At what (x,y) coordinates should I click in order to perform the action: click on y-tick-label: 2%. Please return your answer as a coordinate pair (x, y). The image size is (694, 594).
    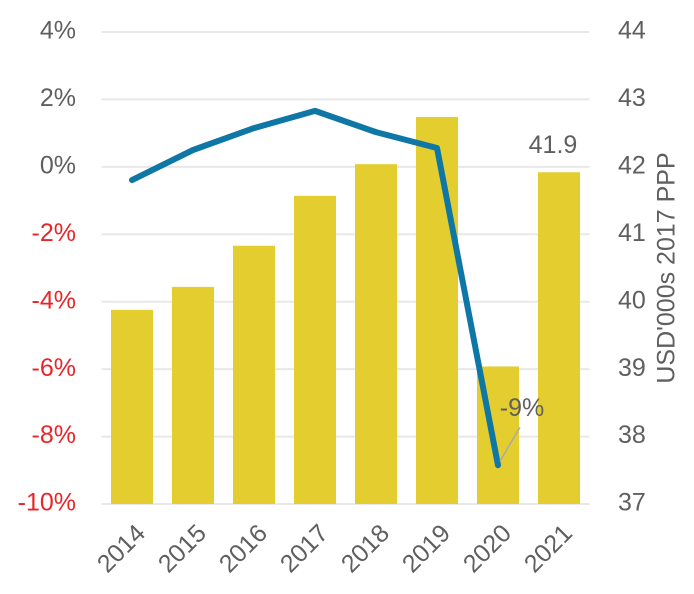
    Looking at the image, I should click on (58, 98).